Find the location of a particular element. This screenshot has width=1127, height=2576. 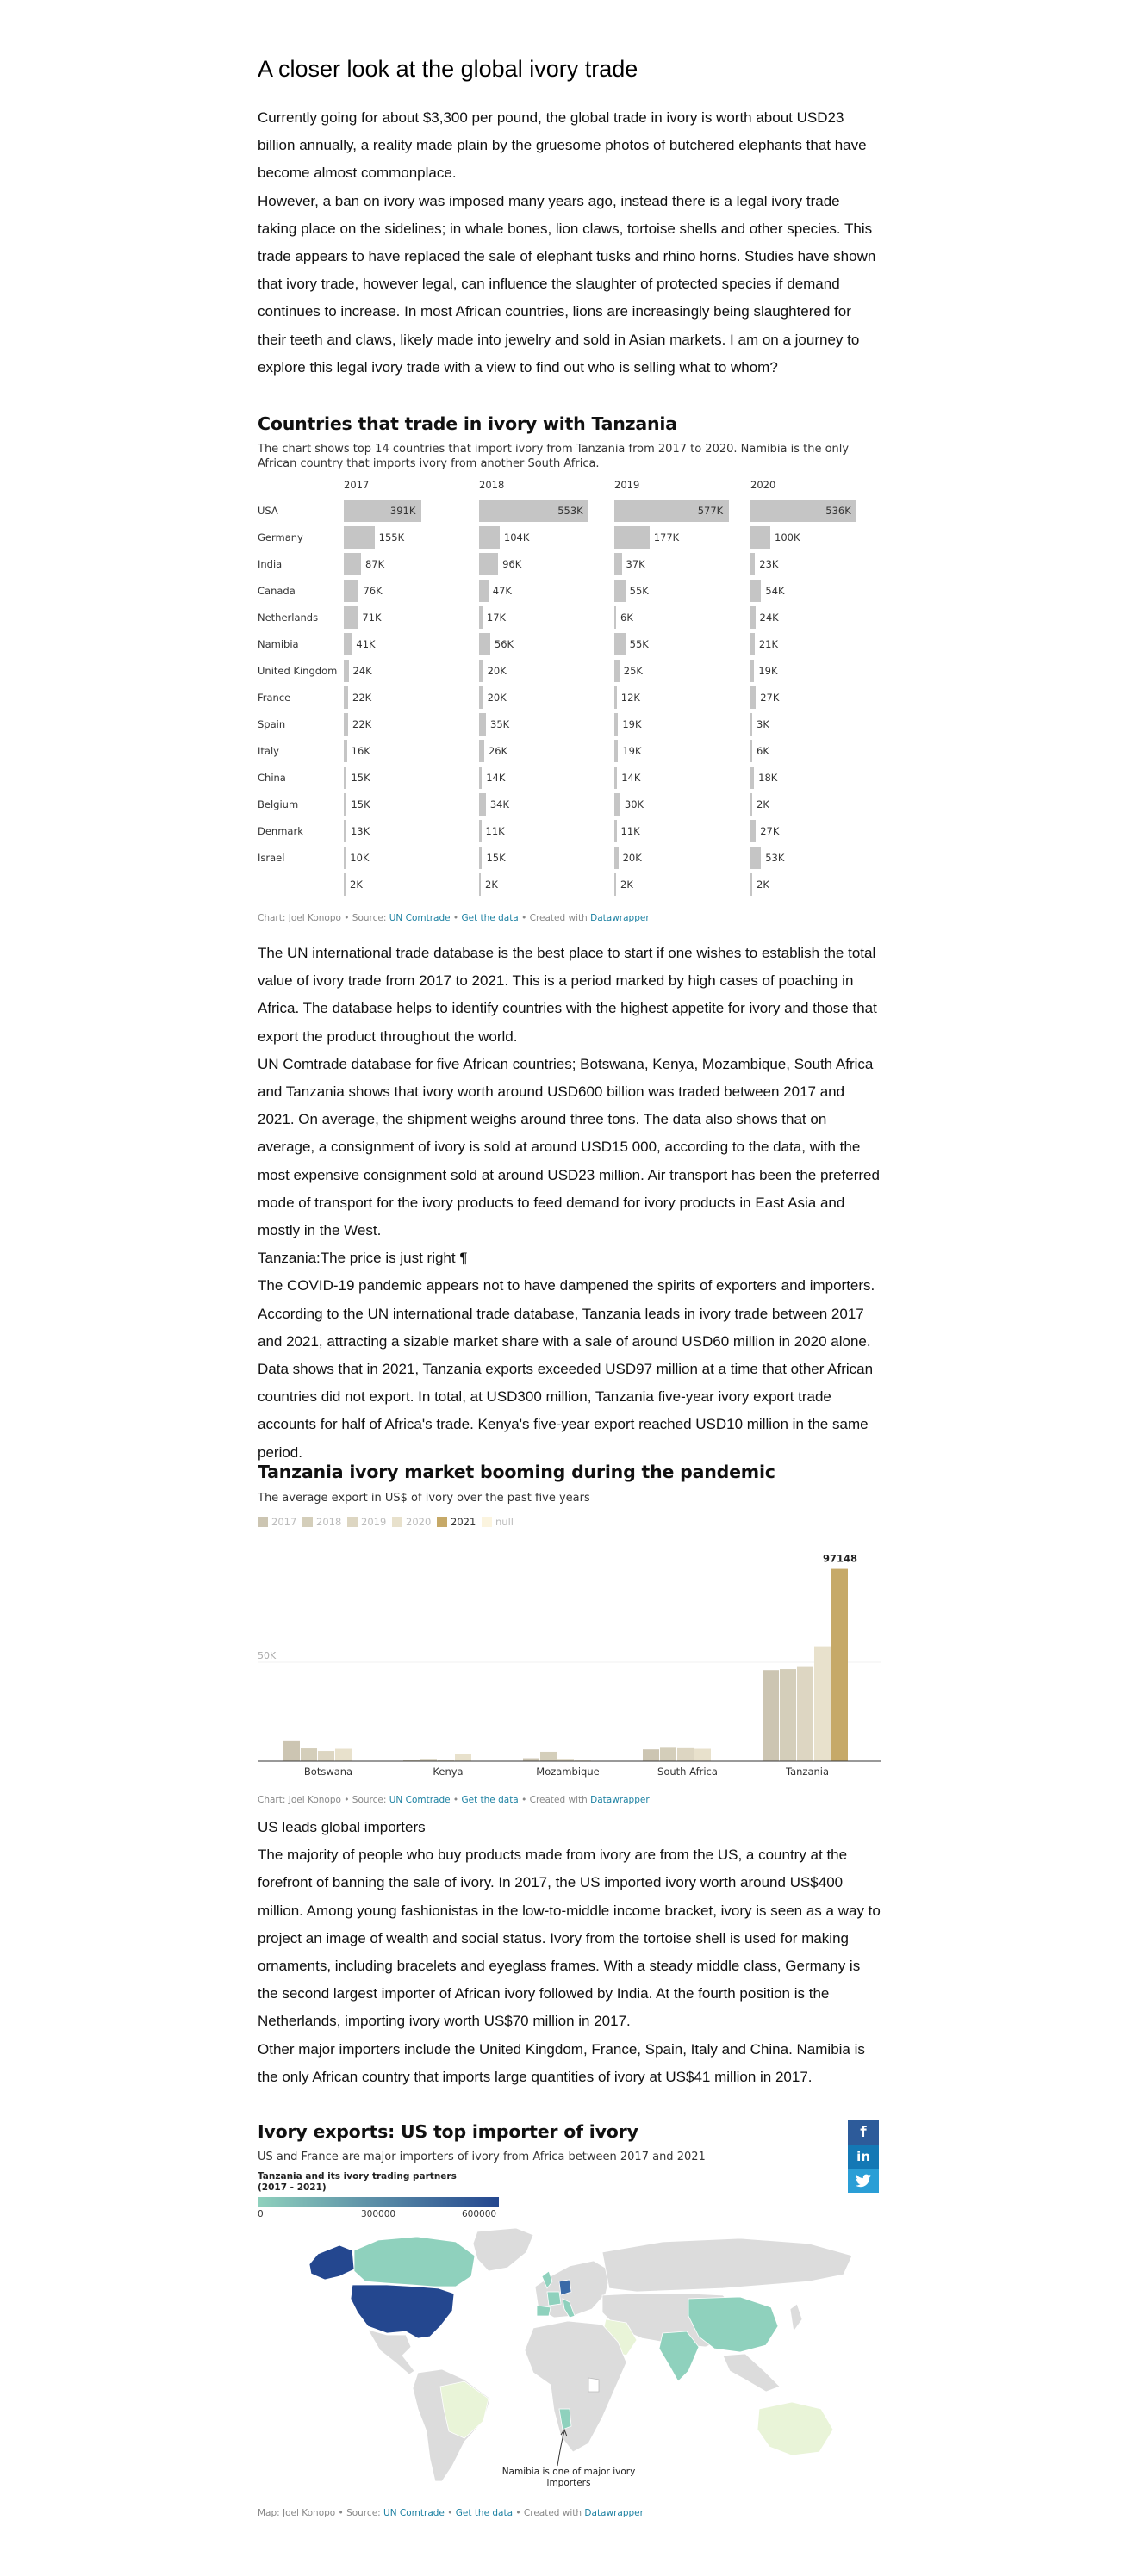

bar-2021 is located at coordinates (839, 1664).